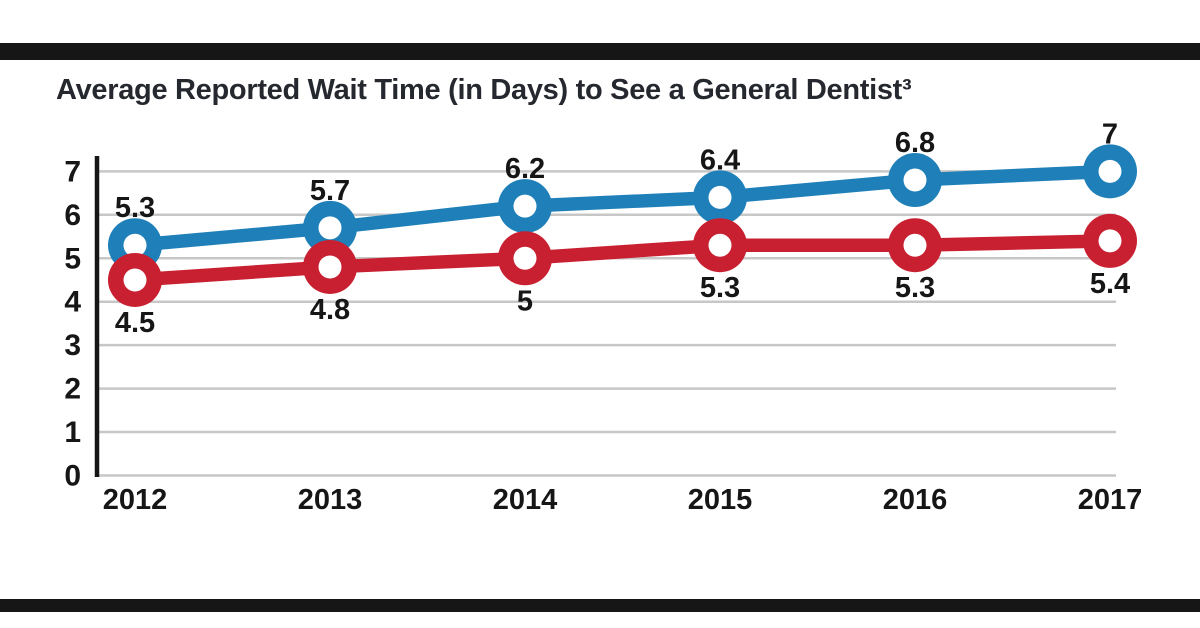  I want to click on y-tick-label: 1, so click(72, 432).